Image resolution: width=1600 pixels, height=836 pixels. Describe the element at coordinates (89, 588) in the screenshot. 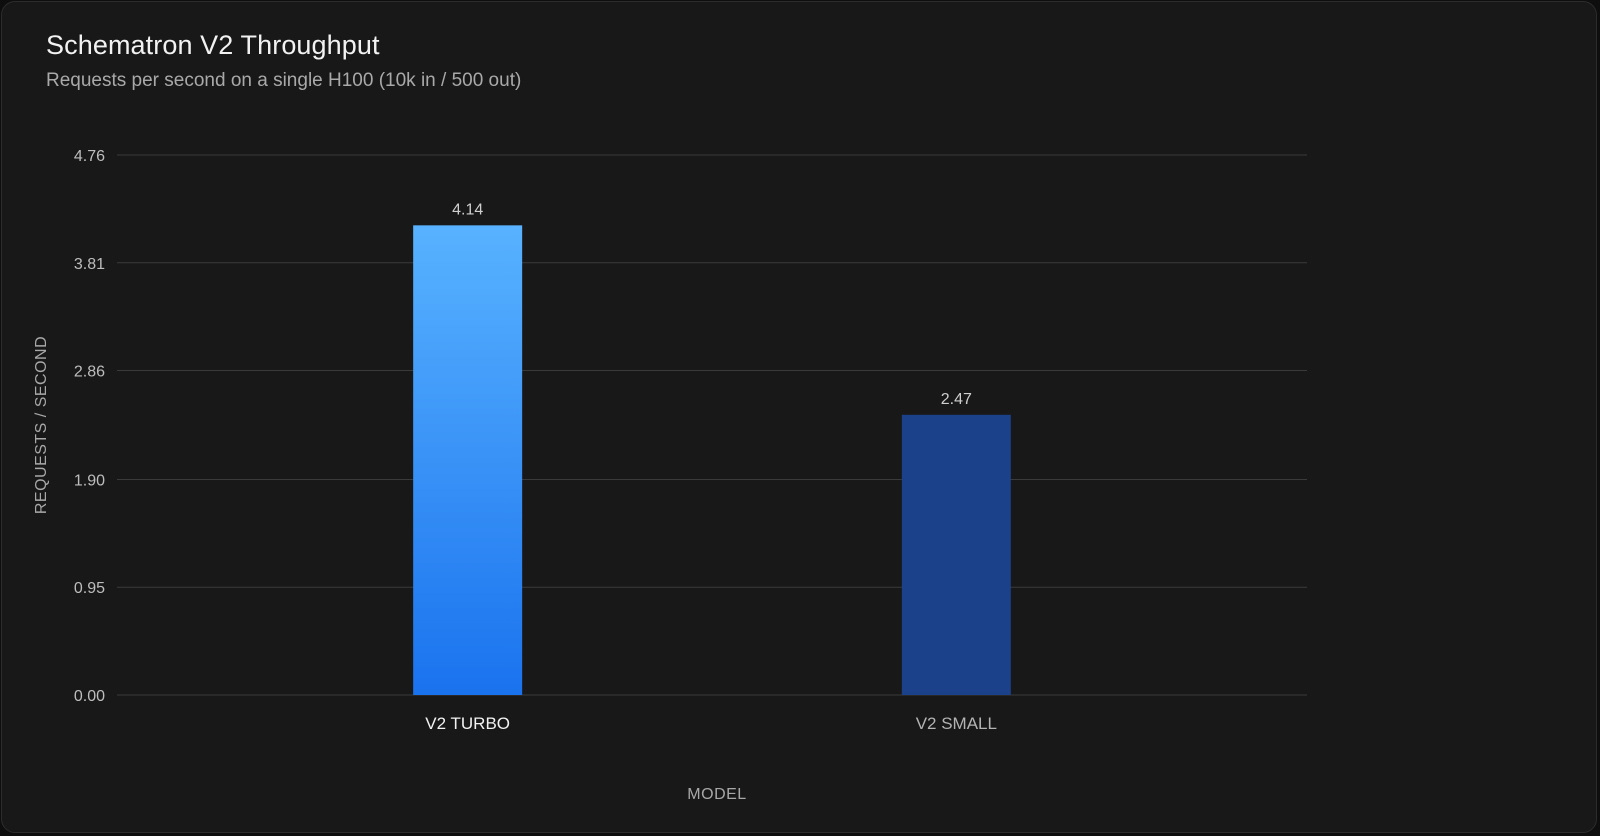

I see `y-tick-label: 0.95` at that location.